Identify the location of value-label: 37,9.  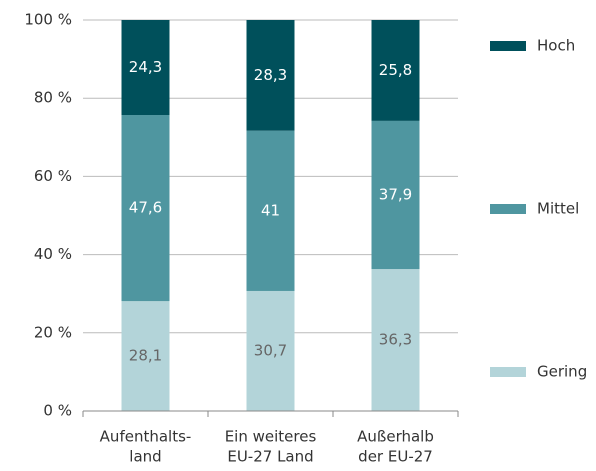
(395, 194).